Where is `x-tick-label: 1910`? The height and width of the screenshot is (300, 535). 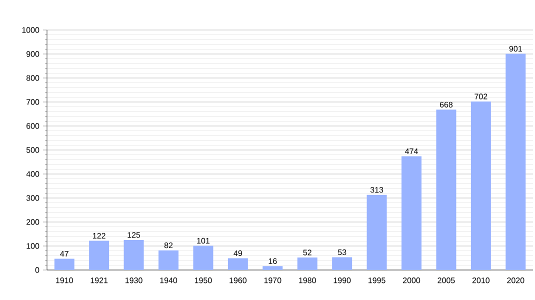
x-tick-label: 1910 is located at coordinates (64, 281).